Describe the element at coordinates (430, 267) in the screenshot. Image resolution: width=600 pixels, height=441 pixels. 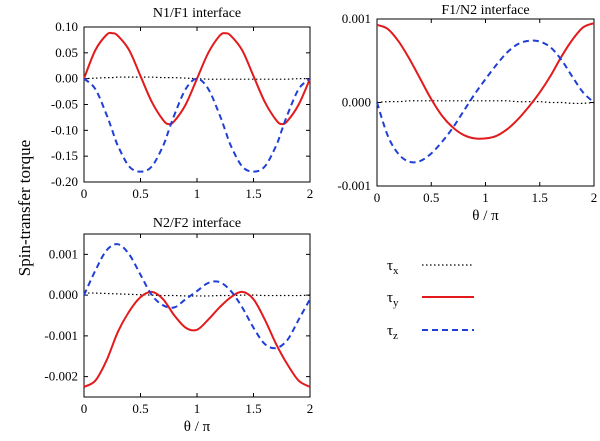
I see `legend-entry-tx: τx` at that location.